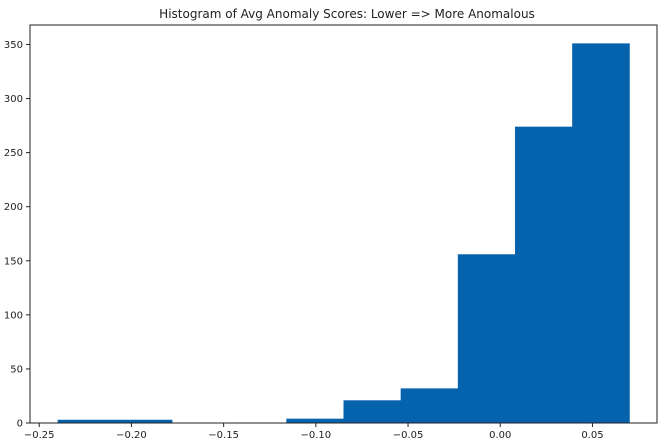  What do you see at coordinates (592, 435) in the screenshot?
I see `x-tick-label: 0.05` at bounding box center [592, 435].